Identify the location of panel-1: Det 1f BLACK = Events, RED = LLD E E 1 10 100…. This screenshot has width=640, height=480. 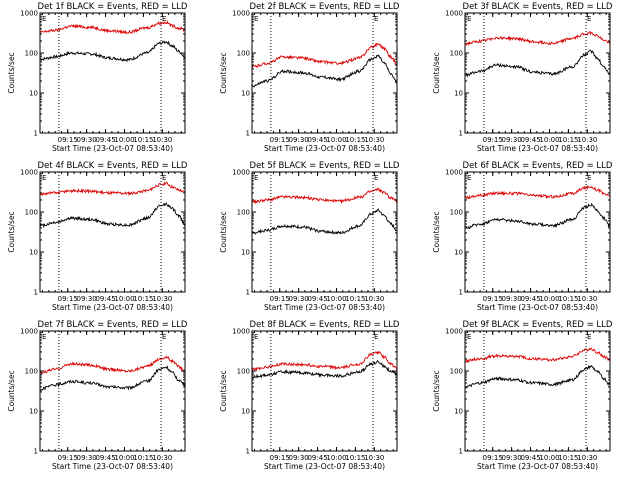
(97, 77).